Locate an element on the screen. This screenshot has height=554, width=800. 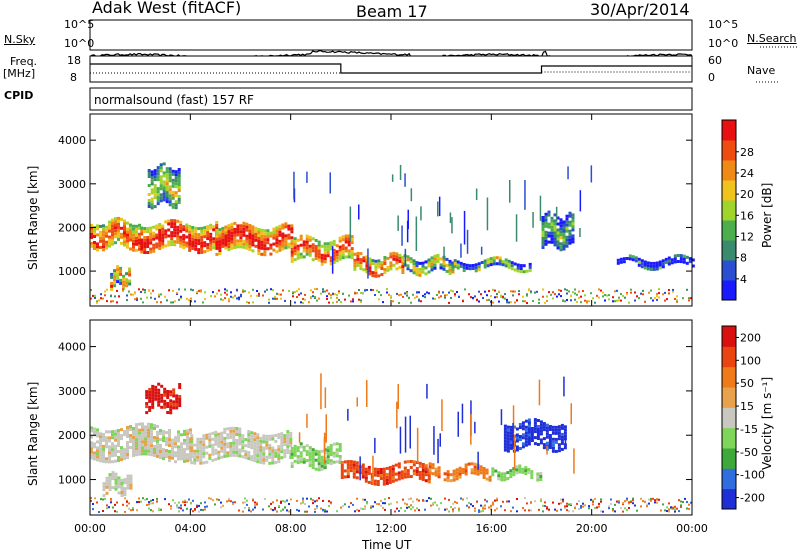
velocity-colorbar-label: Velocity [m s⁻¹] is located at coordinates (767, 423).